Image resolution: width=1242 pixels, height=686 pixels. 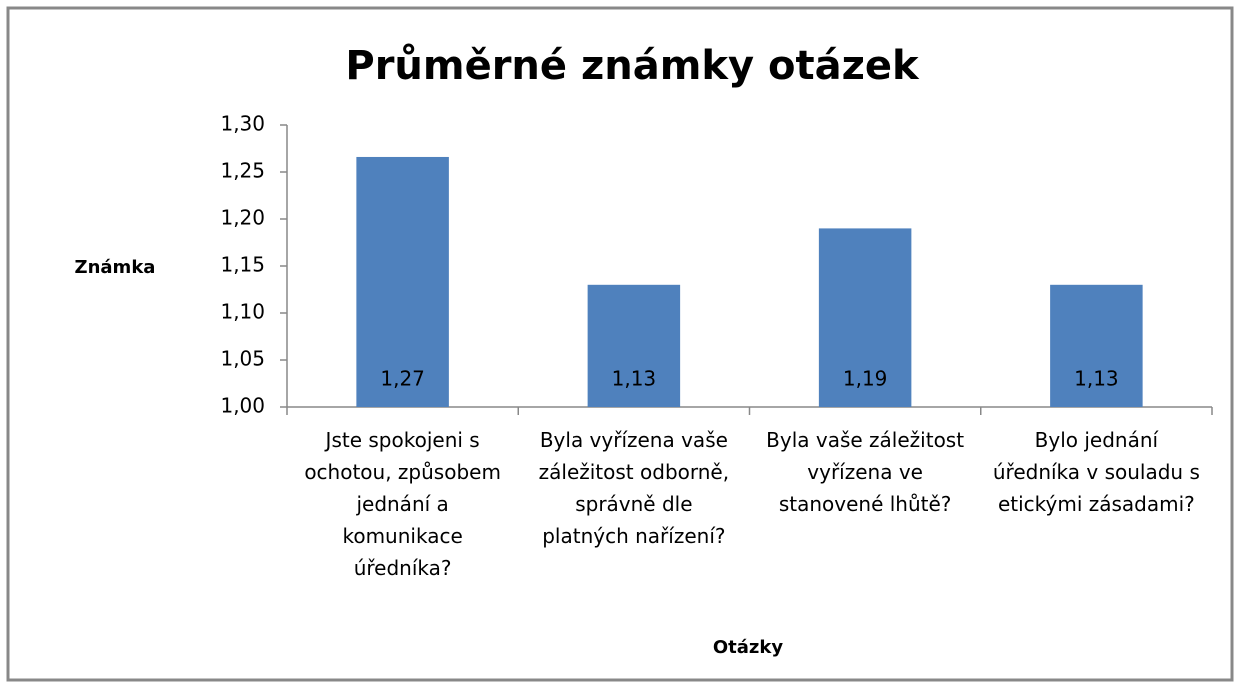 What do you see at coordinates (115, 267) in the screenshot?
I see `y-axis-title: Známka` at bounding box center [115, 267].